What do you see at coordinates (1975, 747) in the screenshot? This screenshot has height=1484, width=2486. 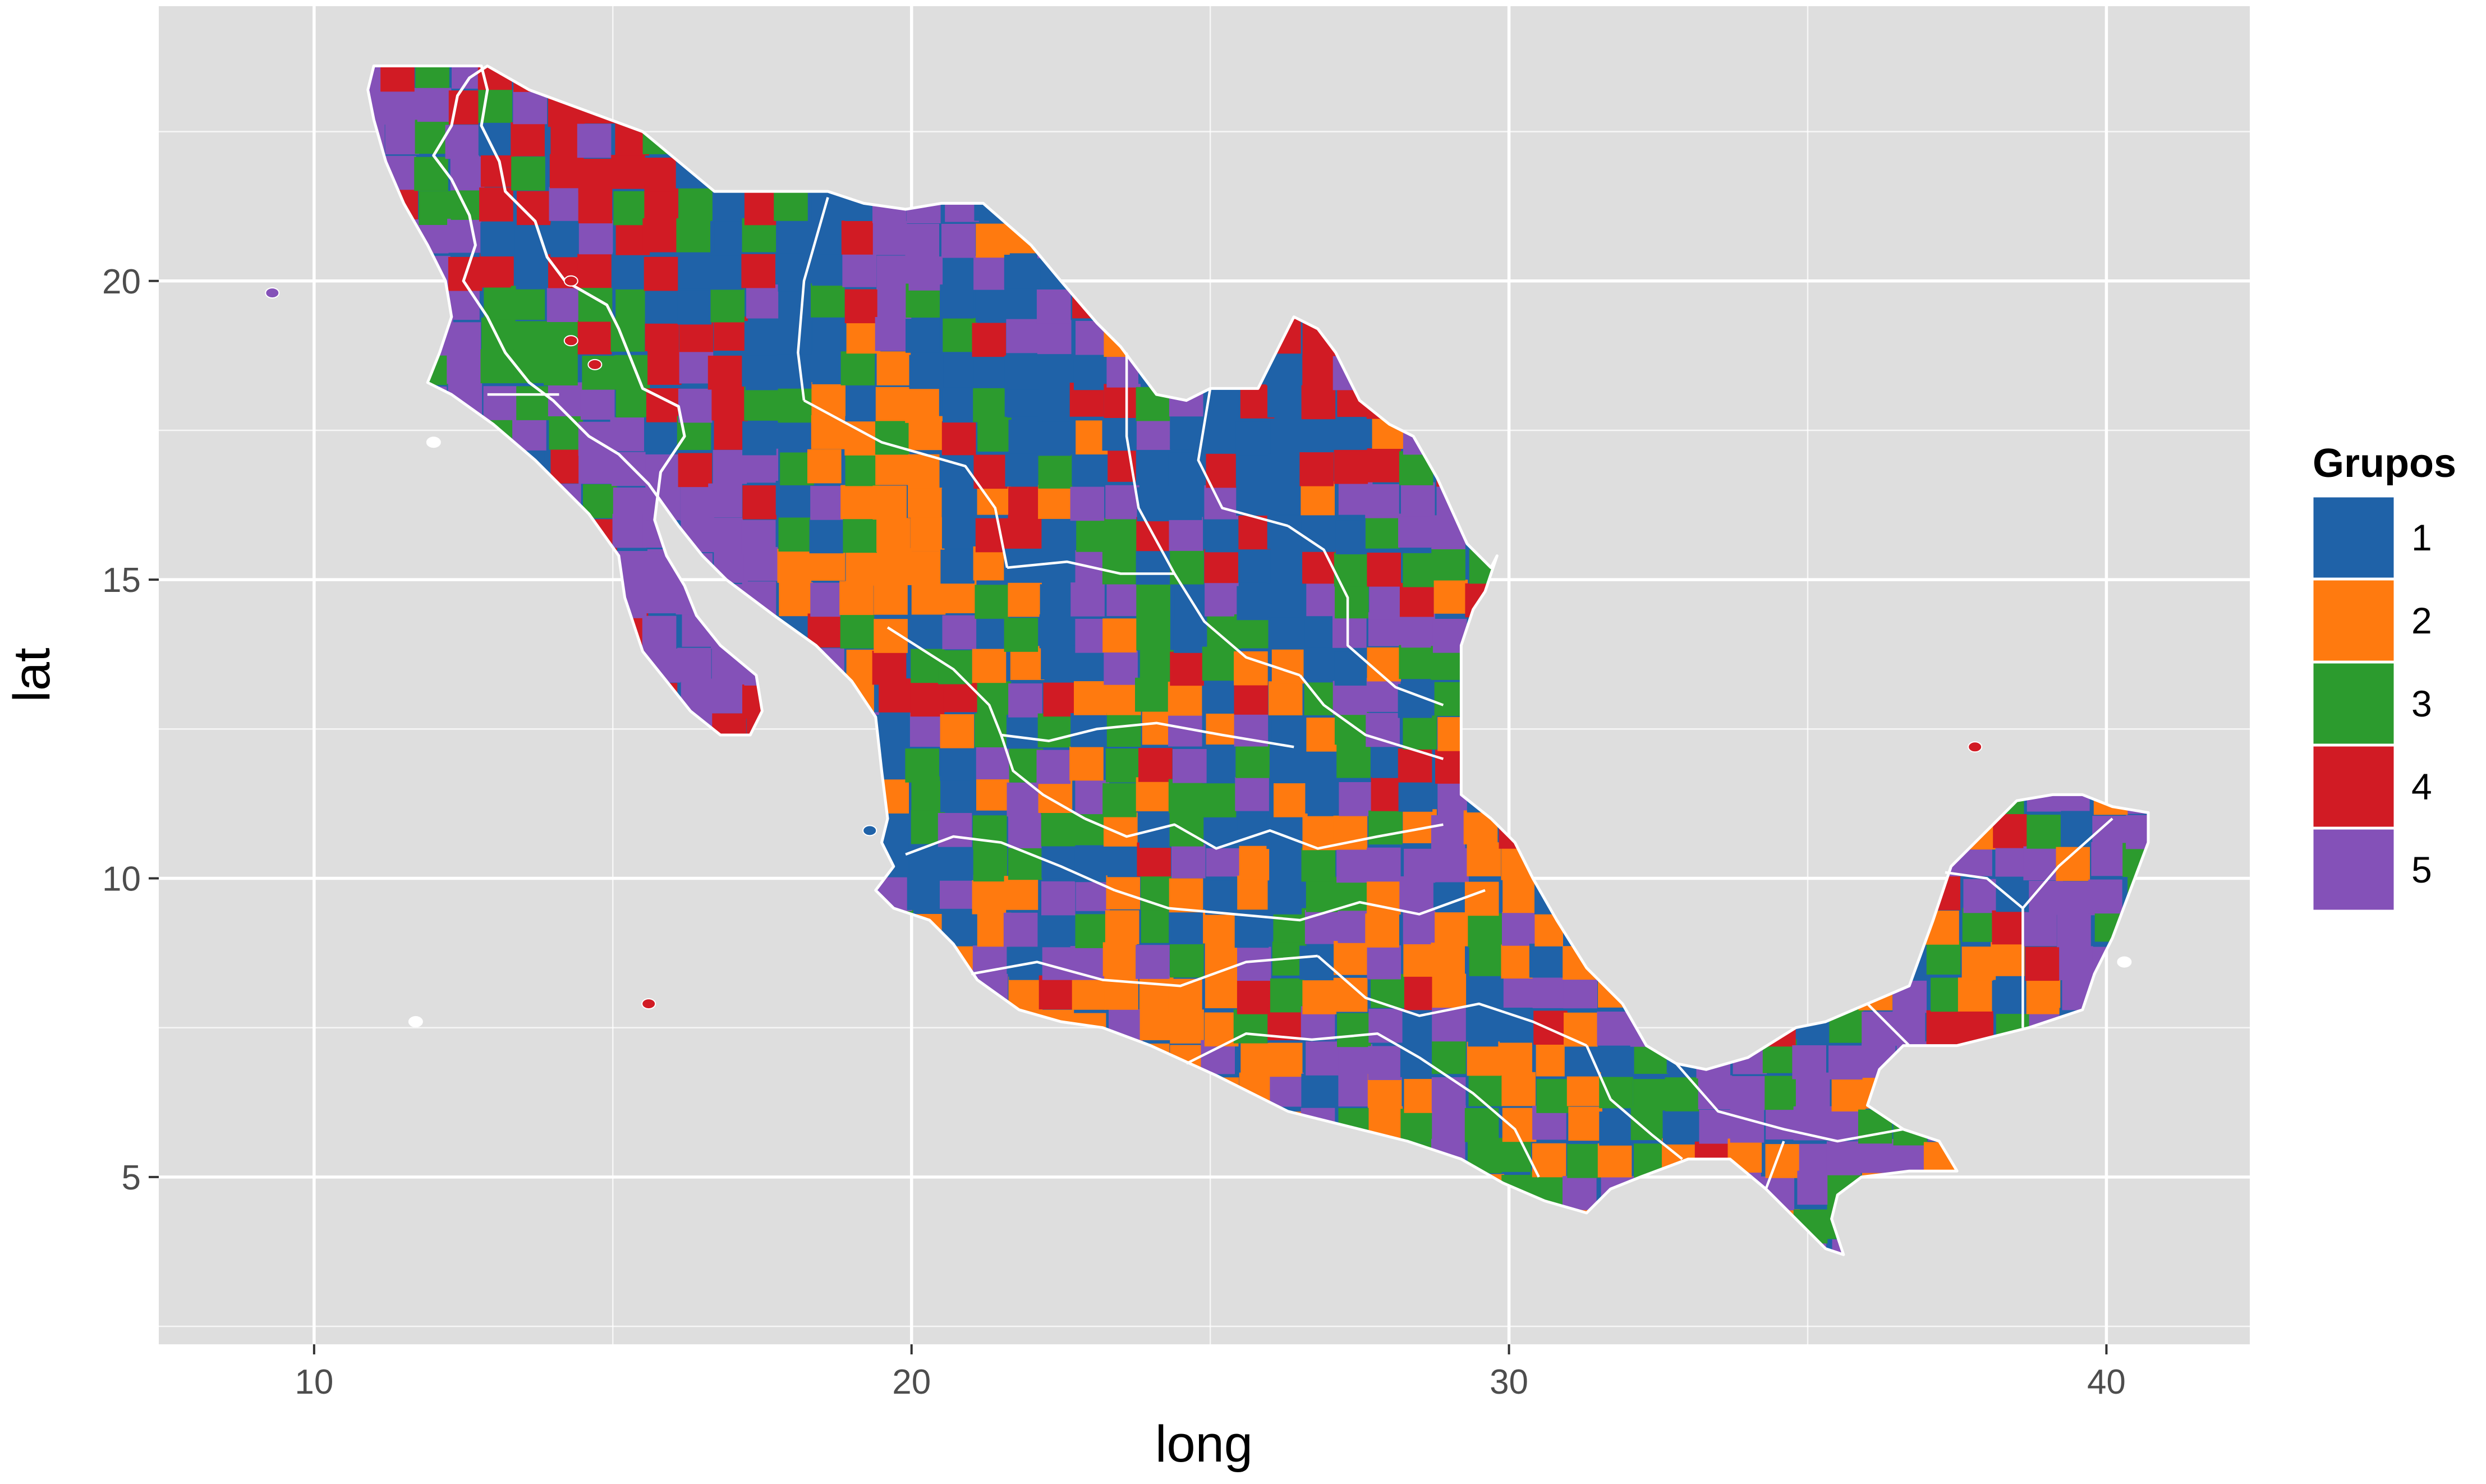 I see `island` at bounding box center [1975, 747].